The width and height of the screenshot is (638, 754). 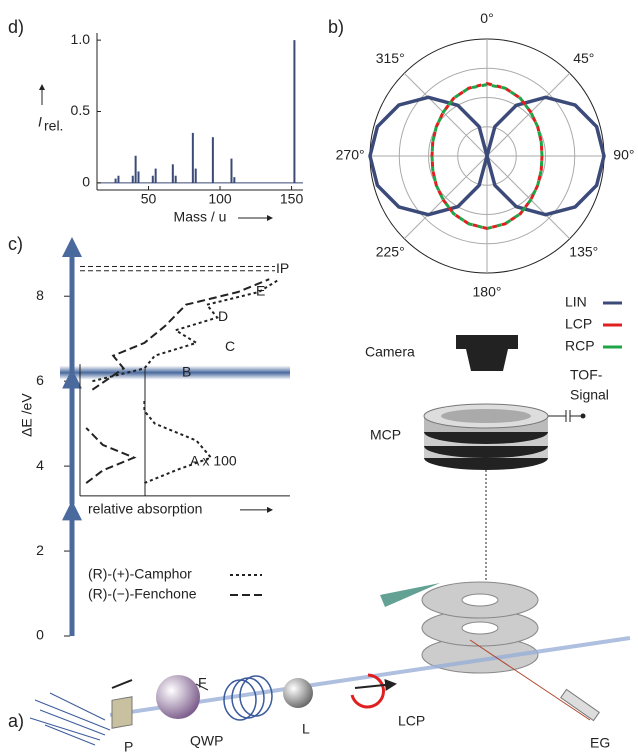 What do you see at coordinates (350, 155) in the screenshot?
I see `angle-label: 270°` at bounding box center [350, 155].